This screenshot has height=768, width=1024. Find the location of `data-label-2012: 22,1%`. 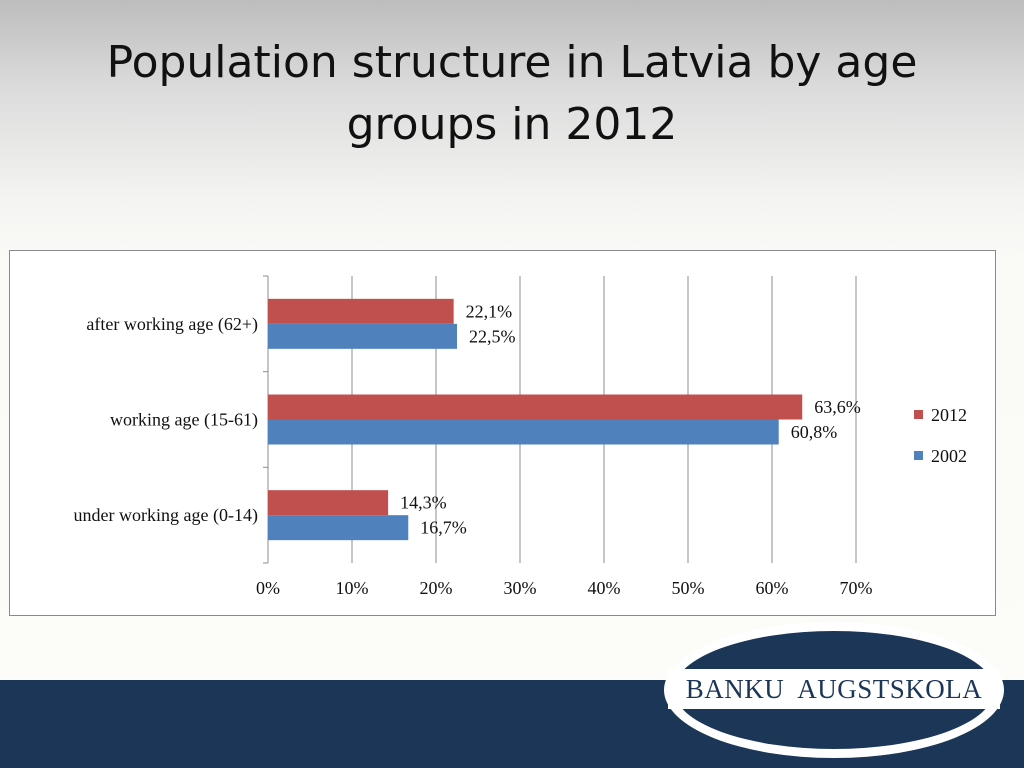

data-label-2012: 22,1% is located at coordinates (489, 311).